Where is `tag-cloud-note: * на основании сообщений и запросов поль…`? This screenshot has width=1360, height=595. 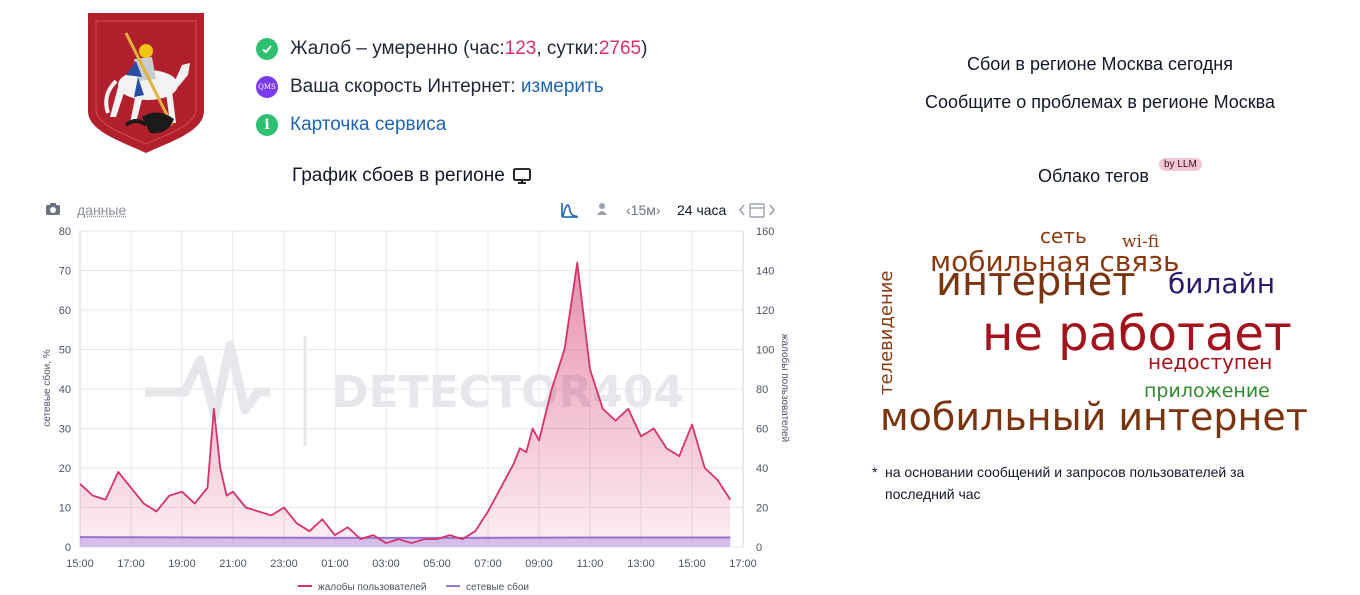
tag-cloud-note: * на основании сообщений и запросов поль… is located at coordinates (1082, 483).